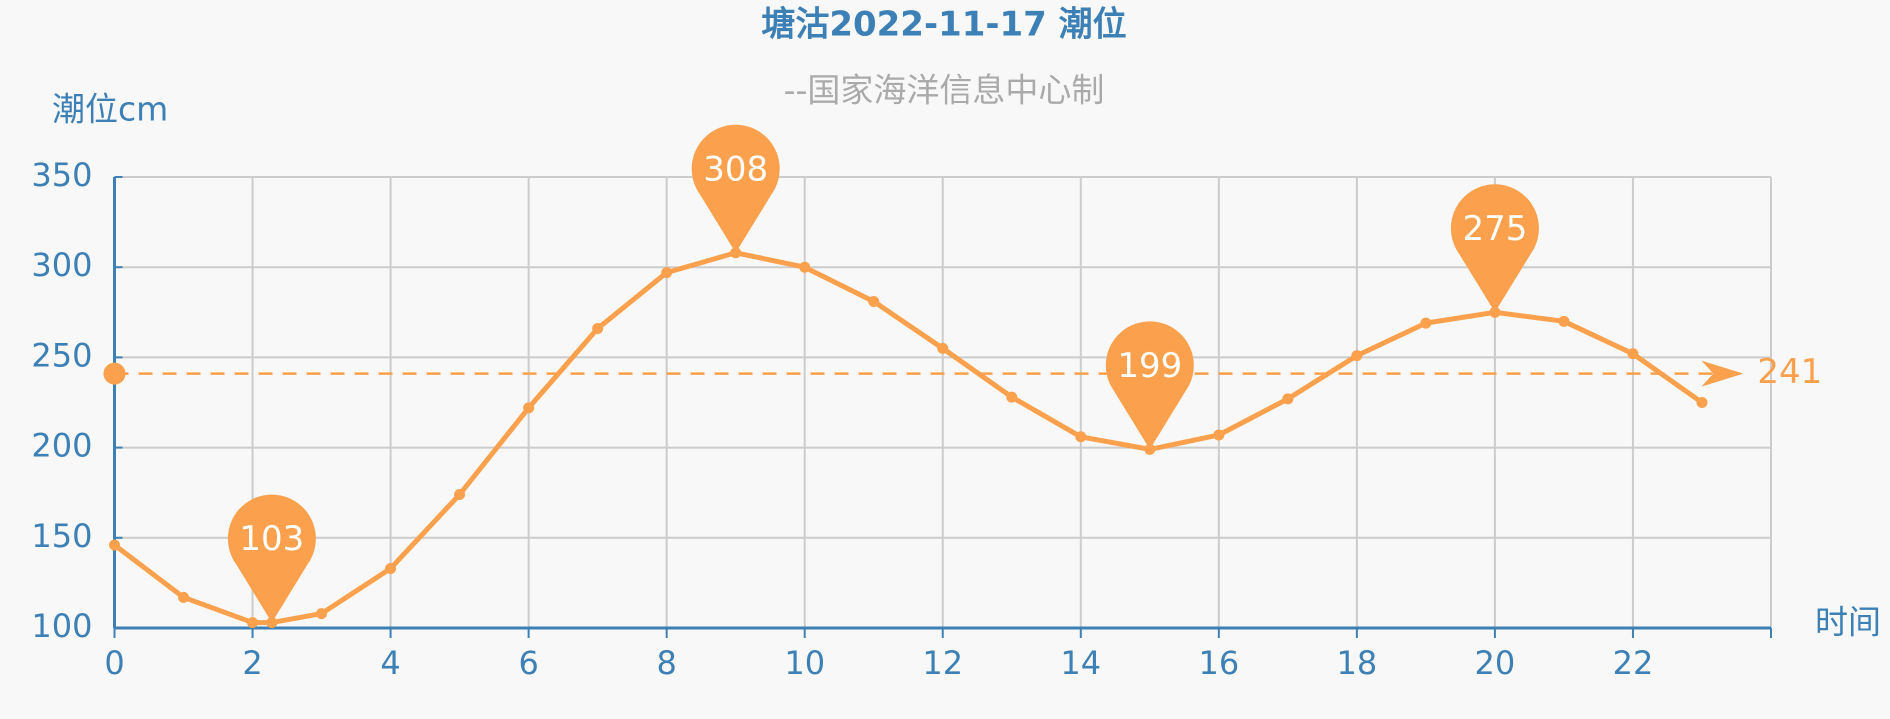 This screenshot has height=719, width=1890. Describe the element at coordinates (1633, 663) in the screenshot. I see `x-tick-label: 22` at that location.